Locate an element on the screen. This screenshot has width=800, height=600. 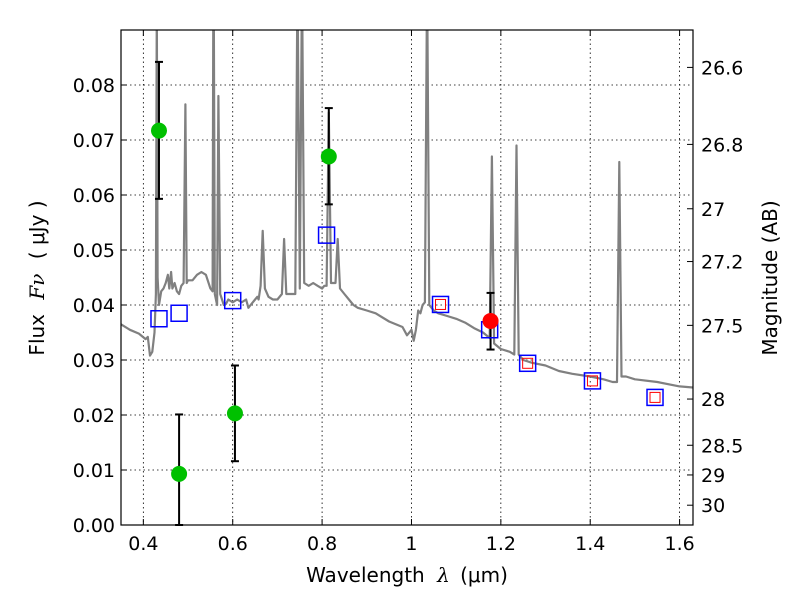
y-tick-label: 0.08 is located at coordinates (94, 86).